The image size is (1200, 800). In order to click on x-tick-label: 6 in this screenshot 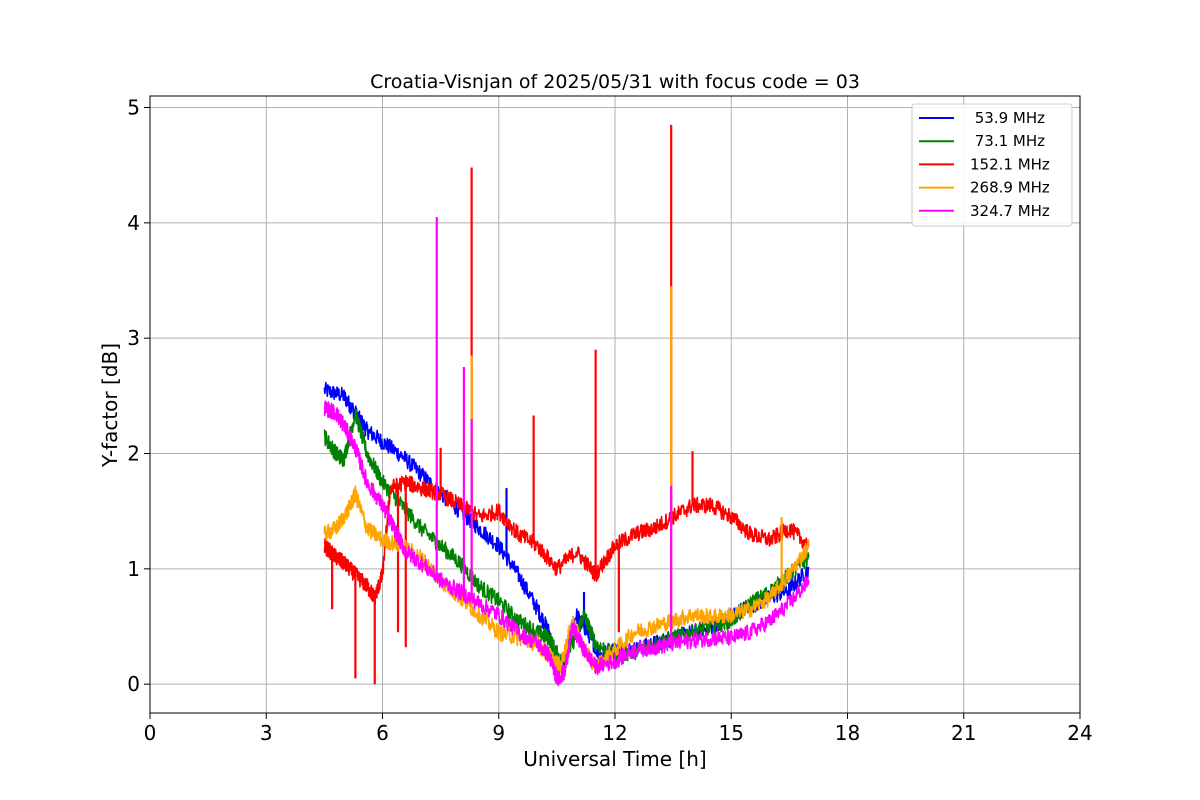, I will do `click(382, 733)`.